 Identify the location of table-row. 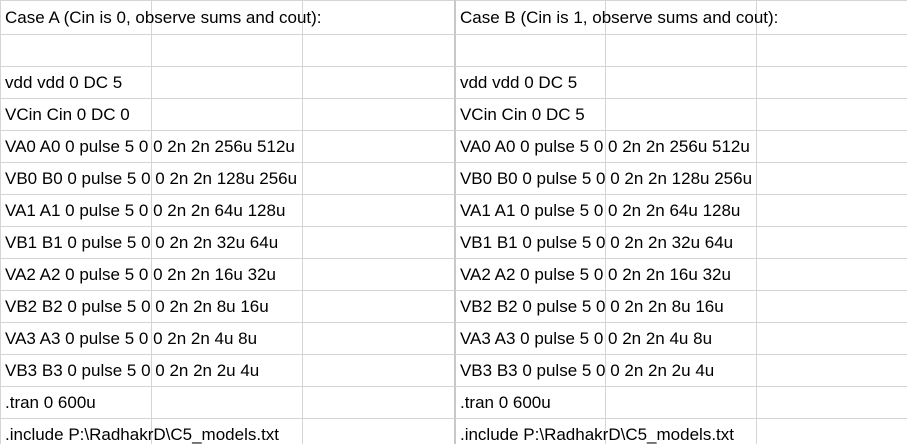
(453, 50).